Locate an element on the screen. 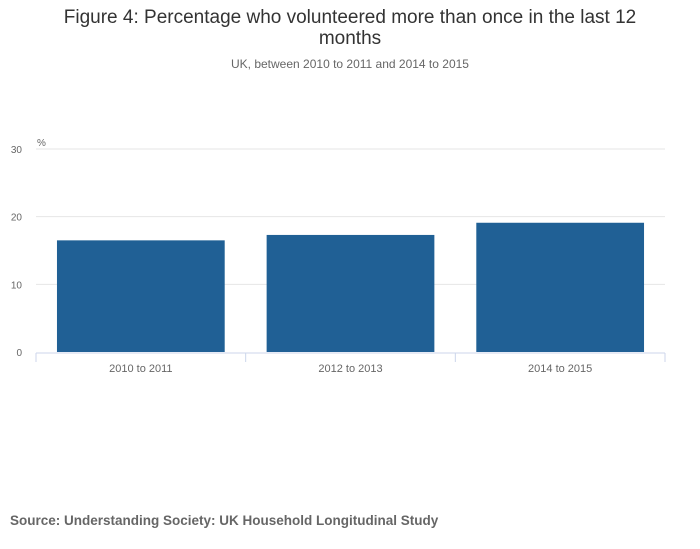 The image size is (700, 549). x-tick-label: 2012 to 2013 is located at coordinates (350, 369).